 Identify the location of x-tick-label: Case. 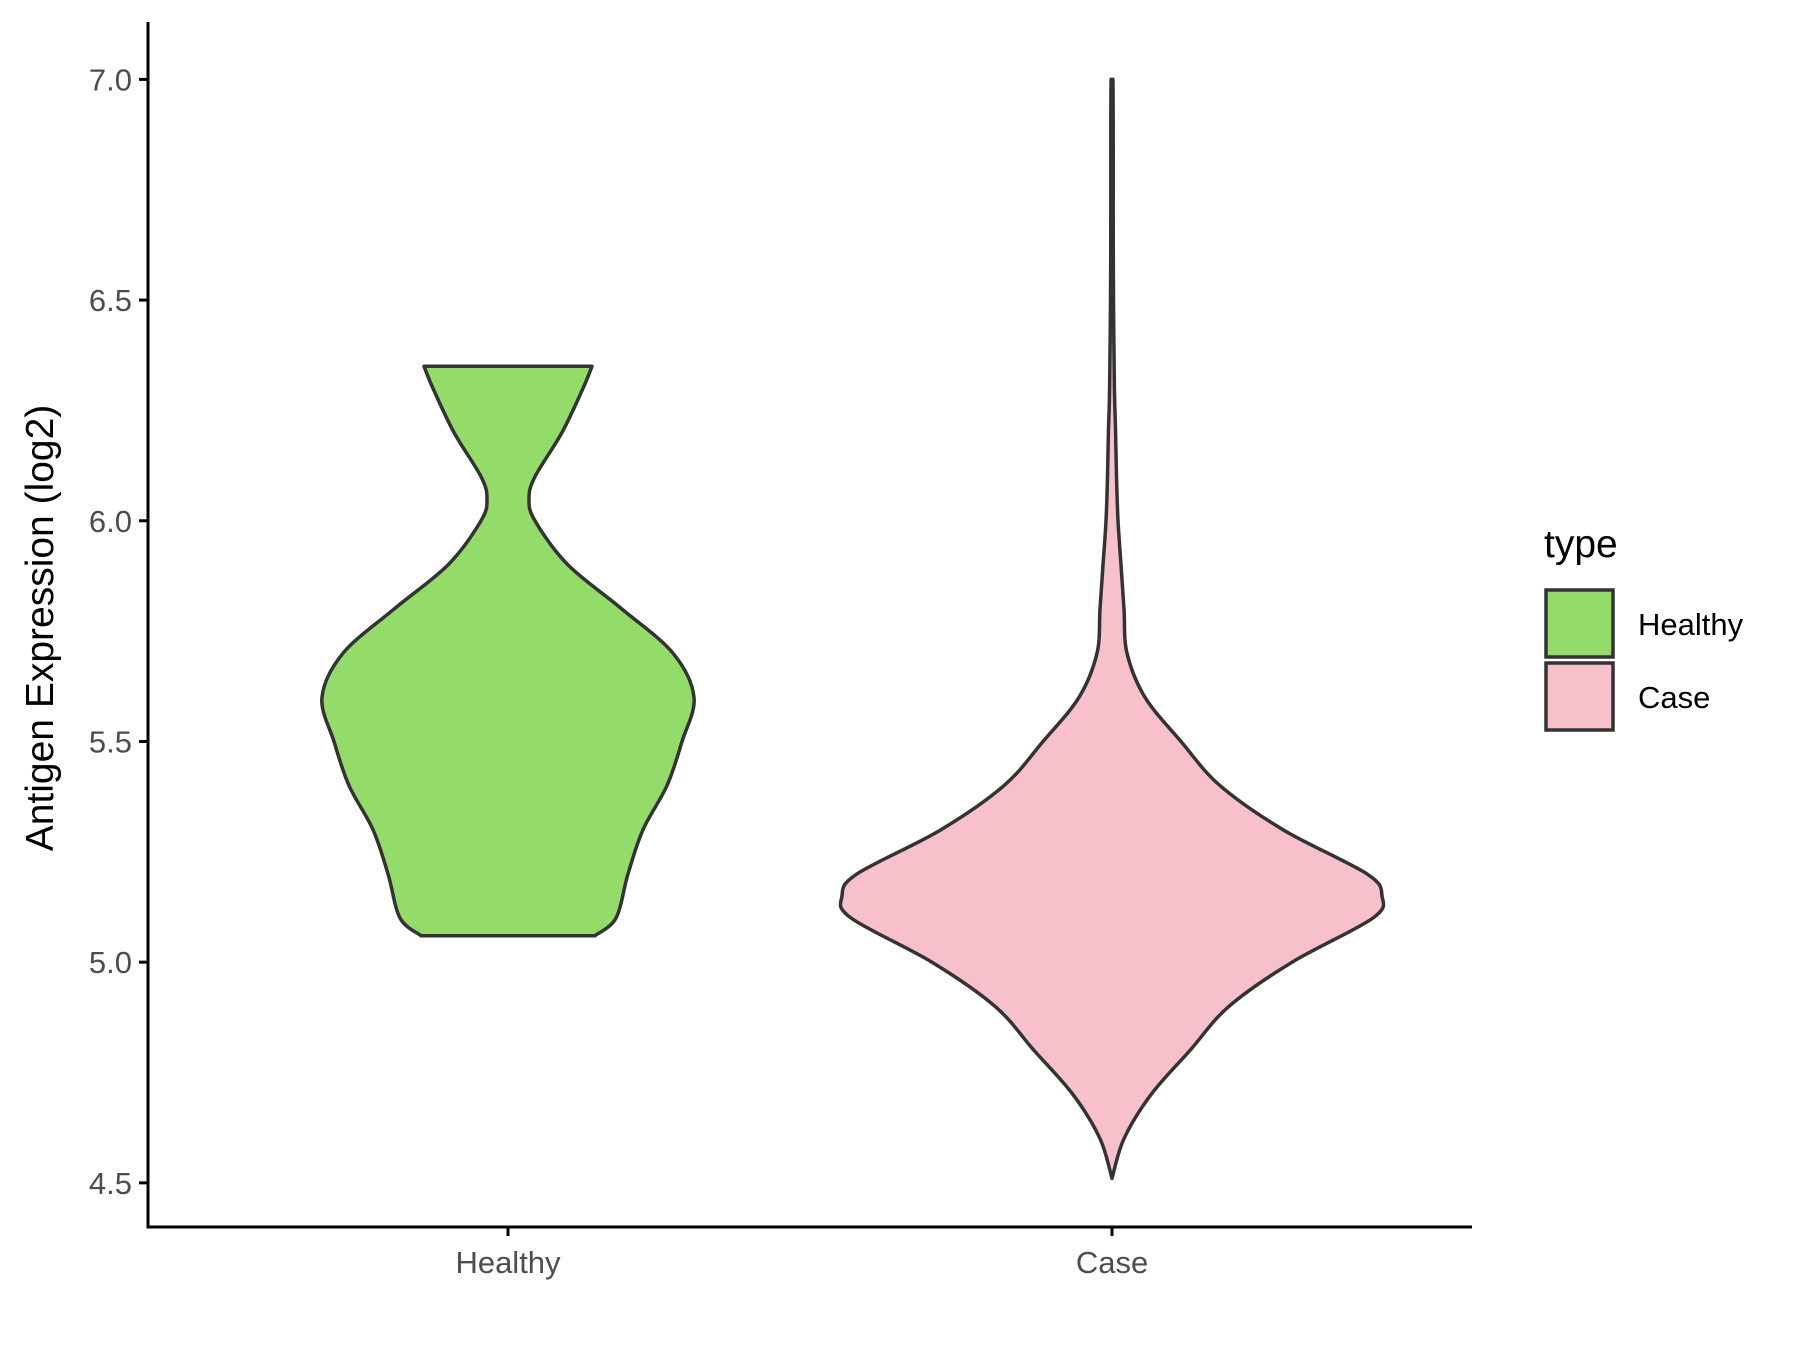
(1112, 1262).